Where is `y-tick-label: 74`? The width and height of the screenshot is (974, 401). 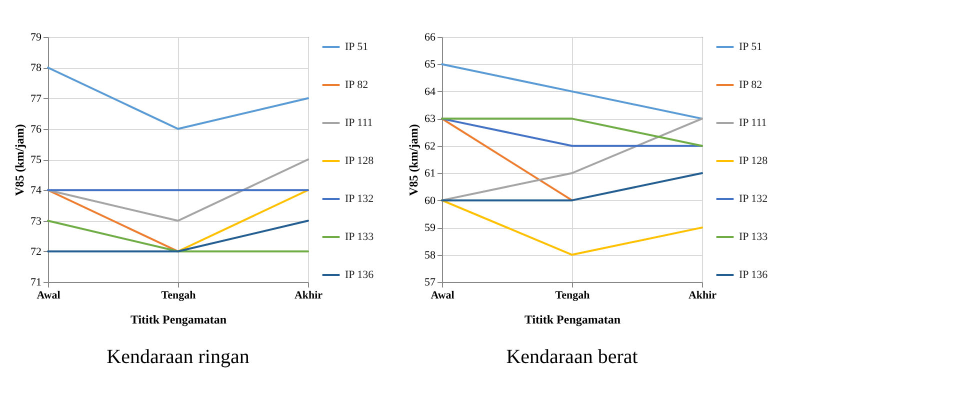 y-tick-label: 74 is located at coordinates (36, 190).